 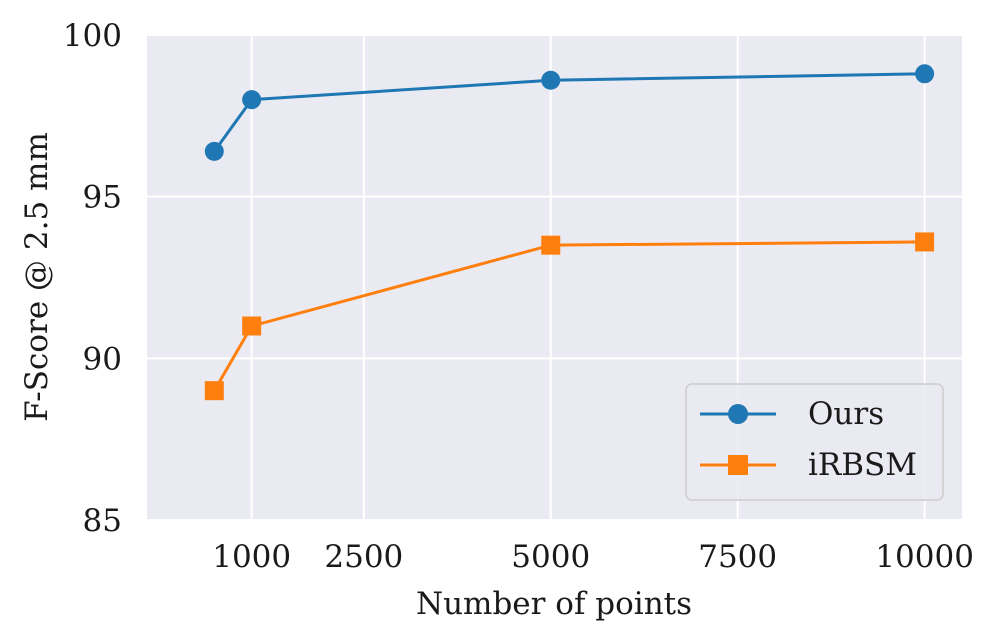 I want to click on x-tick-label: 10000, so click(x=924, y=557).